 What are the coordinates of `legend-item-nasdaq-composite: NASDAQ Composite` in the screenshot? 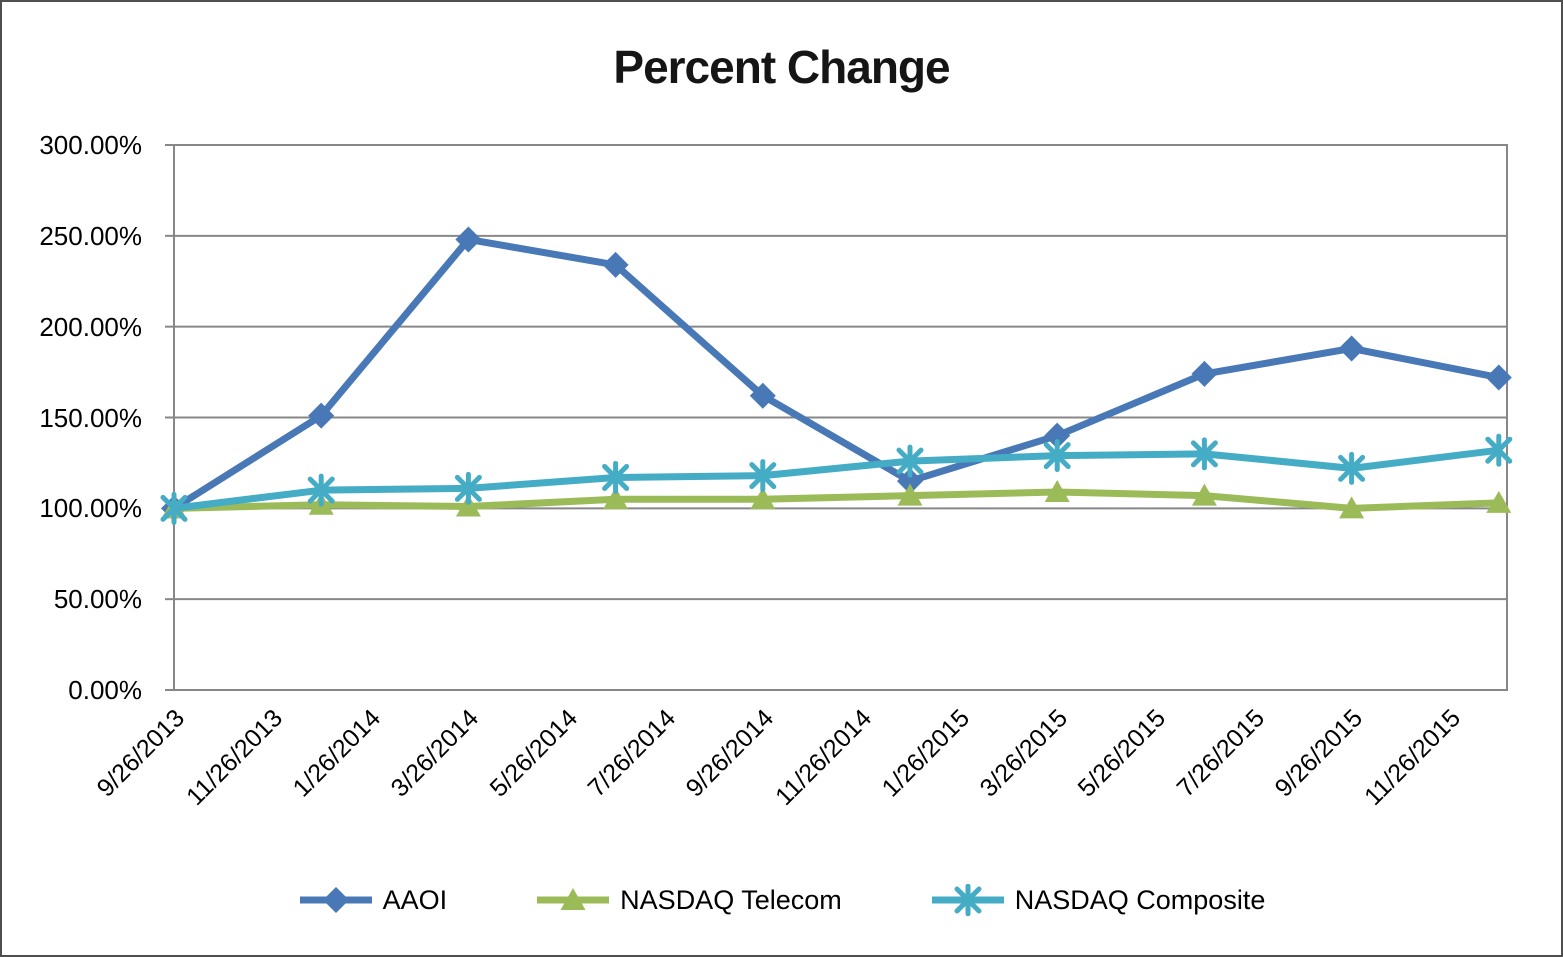 It's located at (1098, 900).